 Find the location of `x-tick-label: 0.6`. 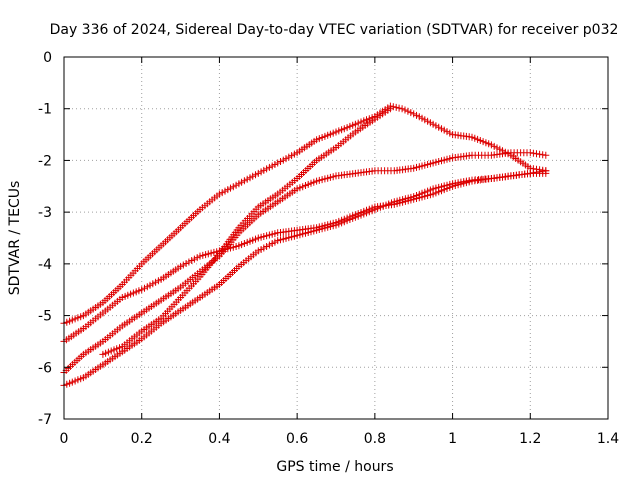

x-tick-label: 0.6 is located at coordinates (297, 439).